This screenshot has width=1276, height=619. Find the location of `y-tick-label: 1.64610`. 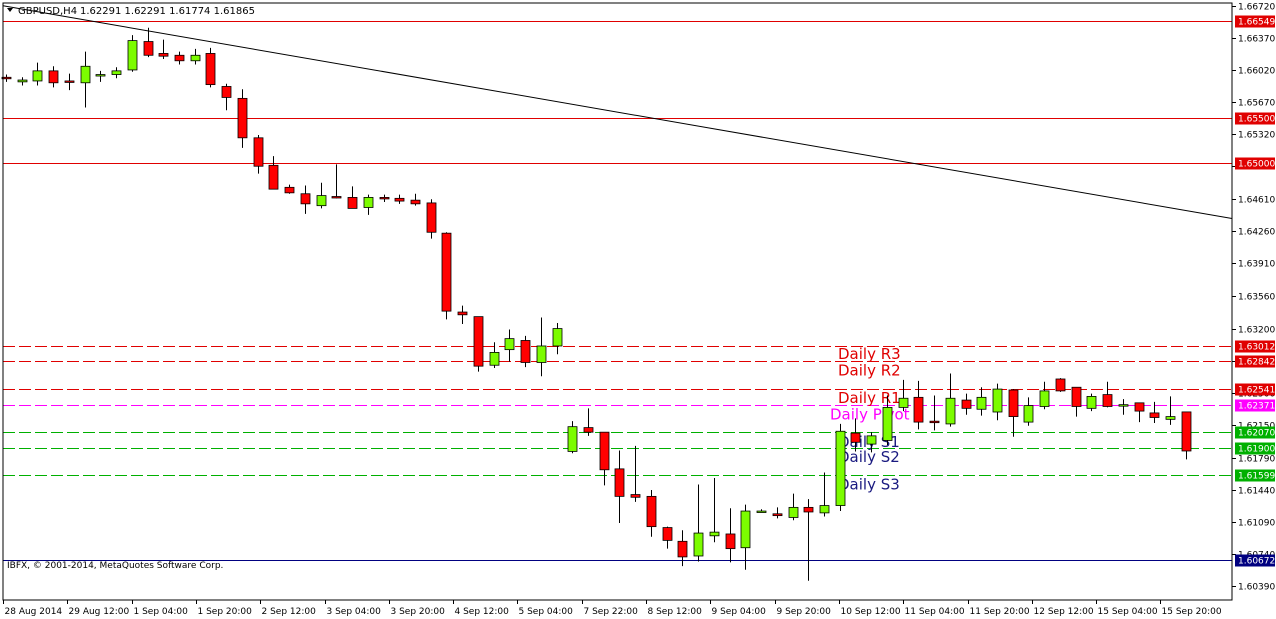

y-tick-label: 1.64610 is located at coordinates (1256, 201).